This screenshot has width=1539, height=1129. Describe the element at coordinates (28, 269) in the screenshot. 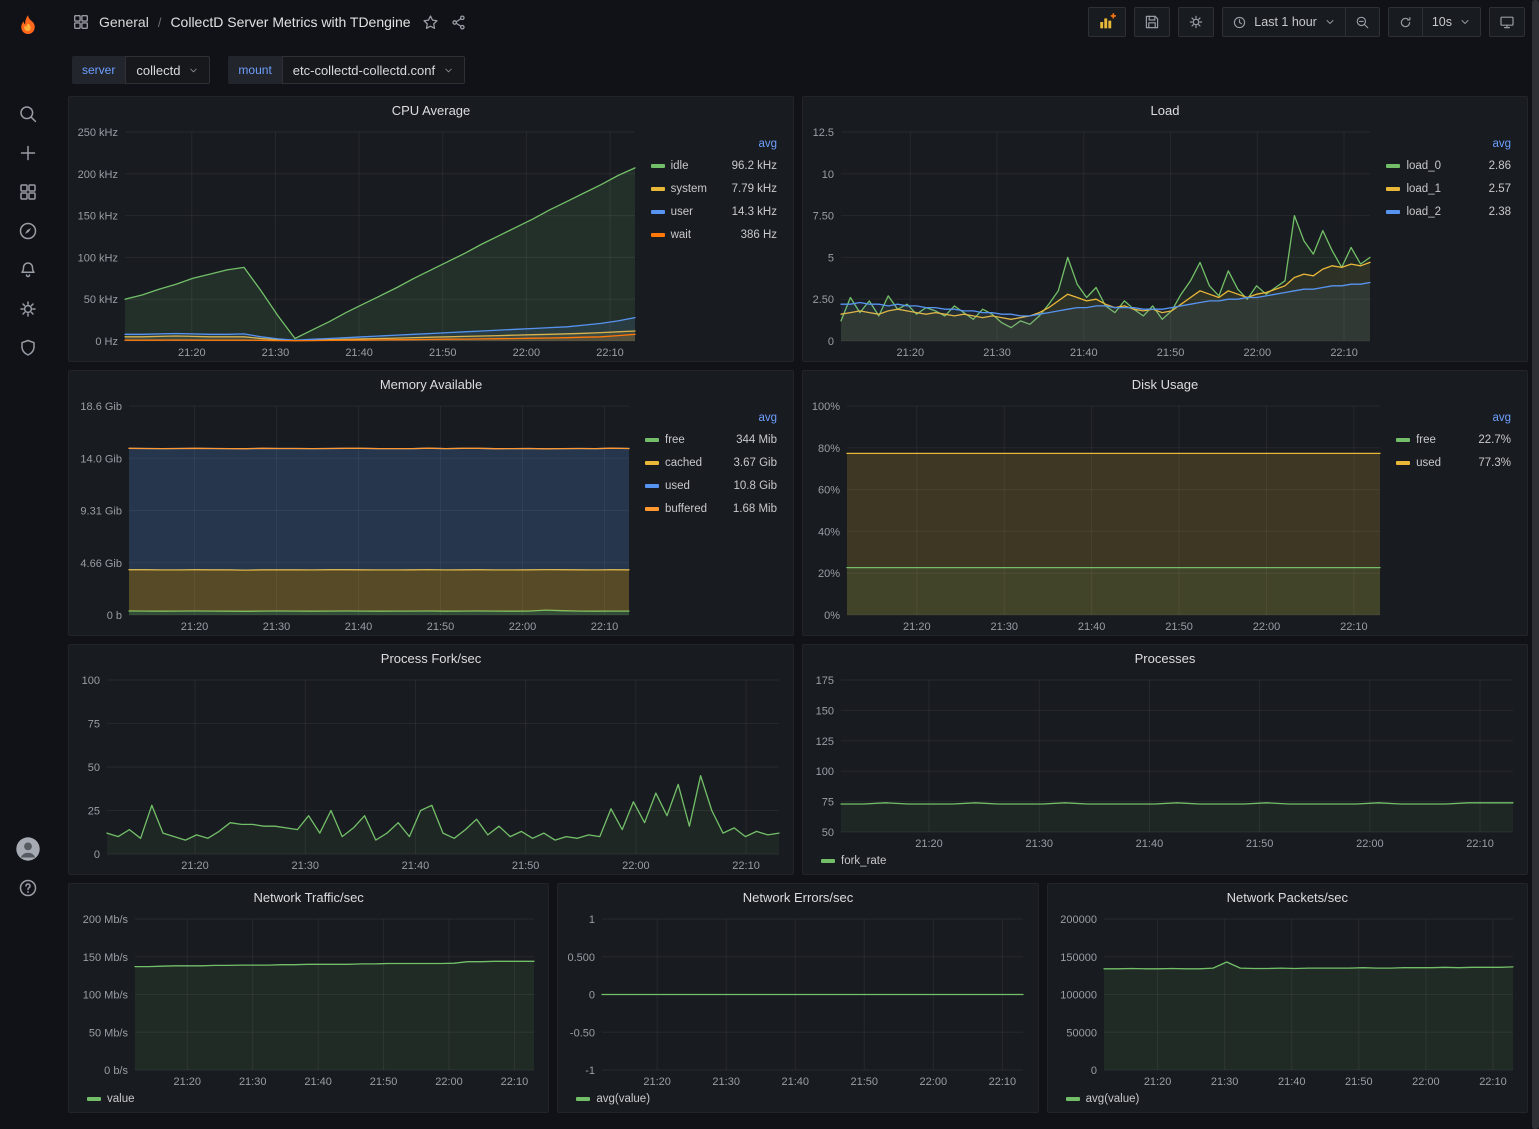

I see `sidebar-item-alerting` at that location.